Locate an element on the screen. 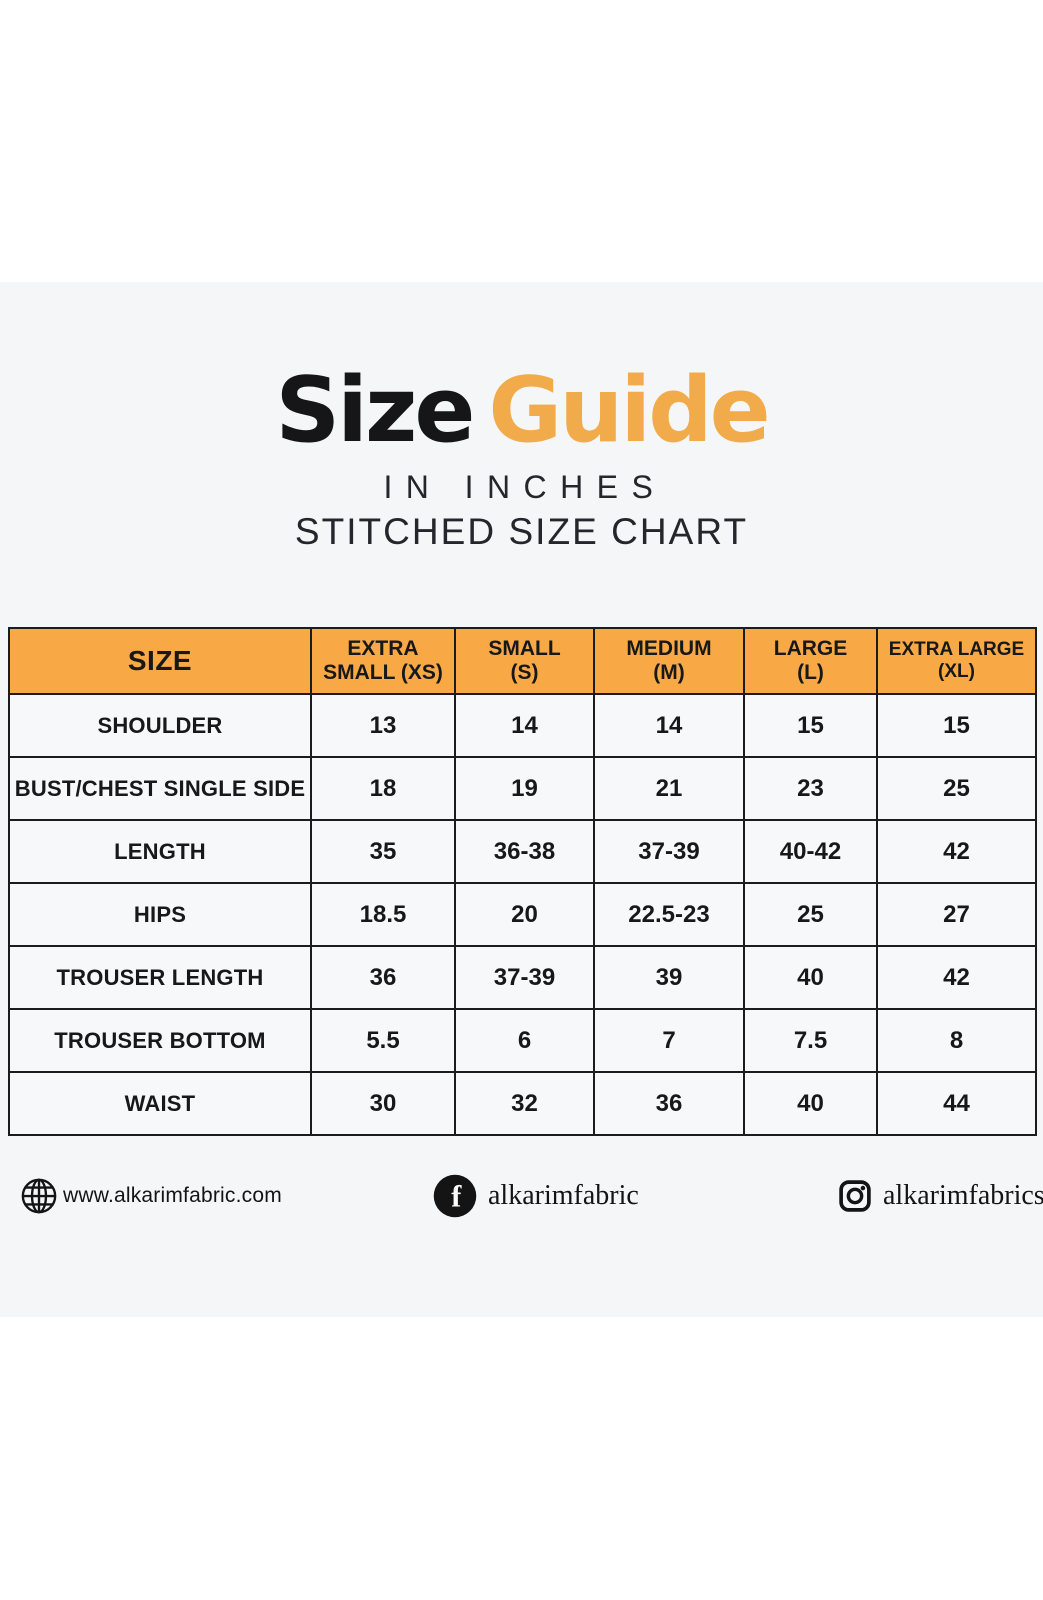  instagram-handle: alkarimfabrics is located at coordinates (963, 1195).